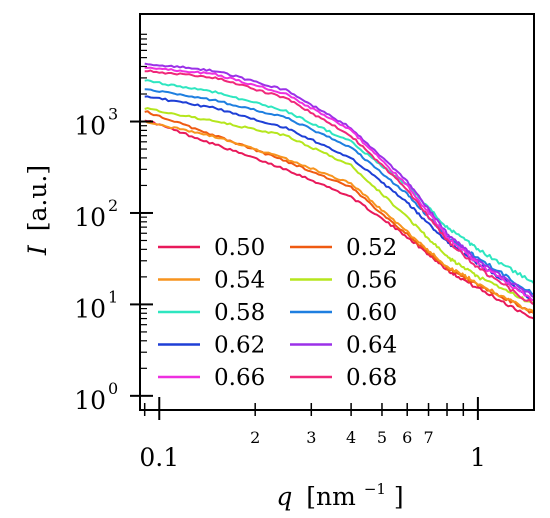 Image resolution: width=550 pixels, height=518 pixels. What do you see at coordinates (371, 248) in the screenshot?
I see `legend-label-0.52: 0.52` at bounding box center [371, 248].